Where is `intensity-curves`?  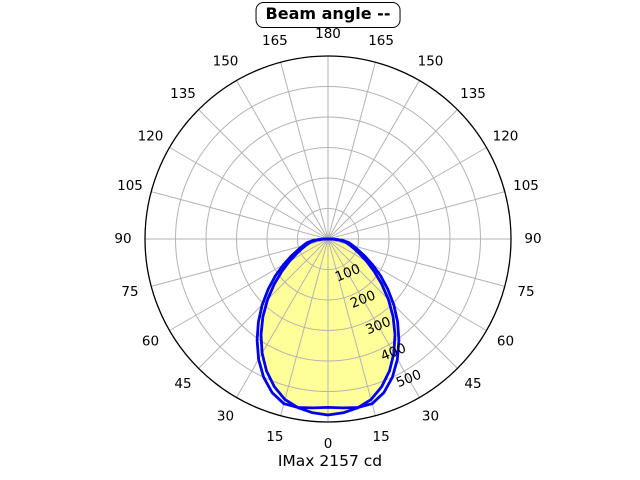
intensity-curves is located at coordinates (328, 327).